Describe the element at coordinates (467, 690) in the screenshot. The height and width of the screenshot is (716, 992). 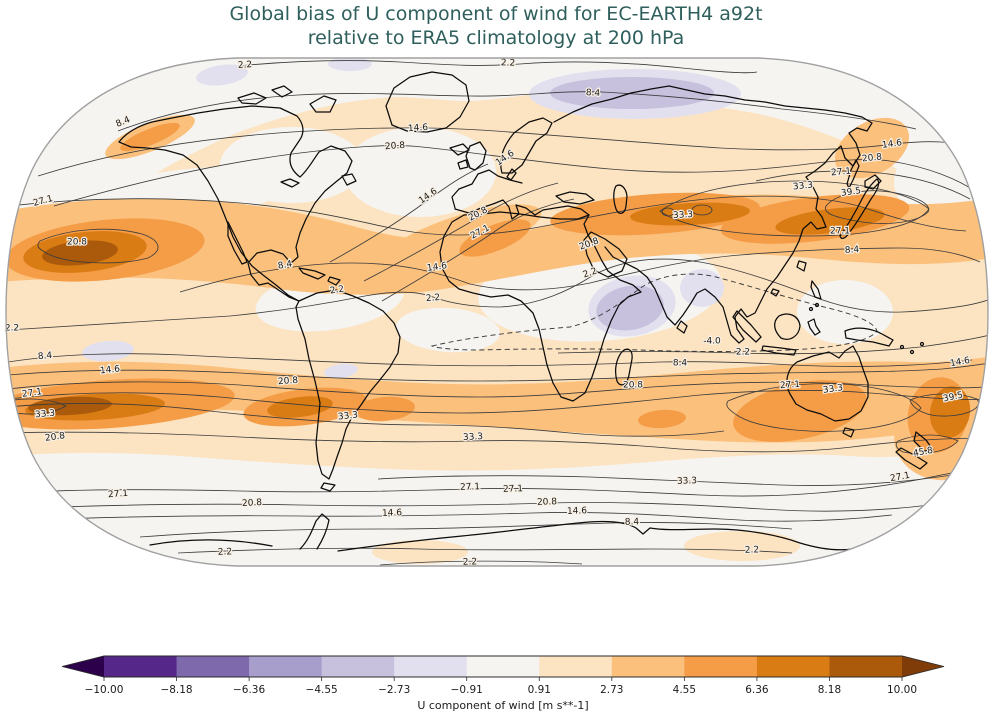
I see `colorbar-tick-label: −0.91` at that location.